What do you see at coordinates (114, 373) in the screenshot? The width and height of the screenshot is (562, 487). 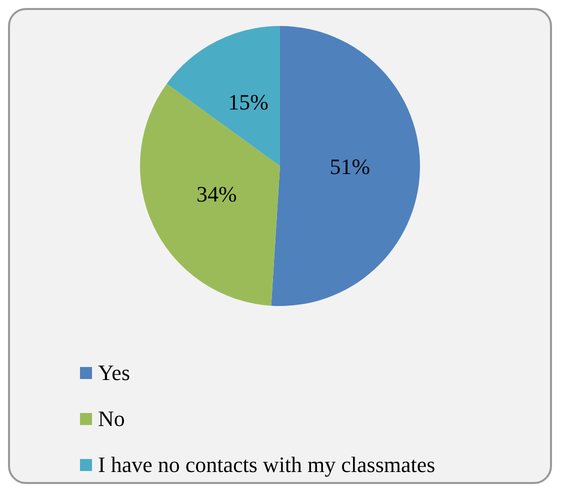 I see `legend-label: Yes` at bounding box center [114, 373].